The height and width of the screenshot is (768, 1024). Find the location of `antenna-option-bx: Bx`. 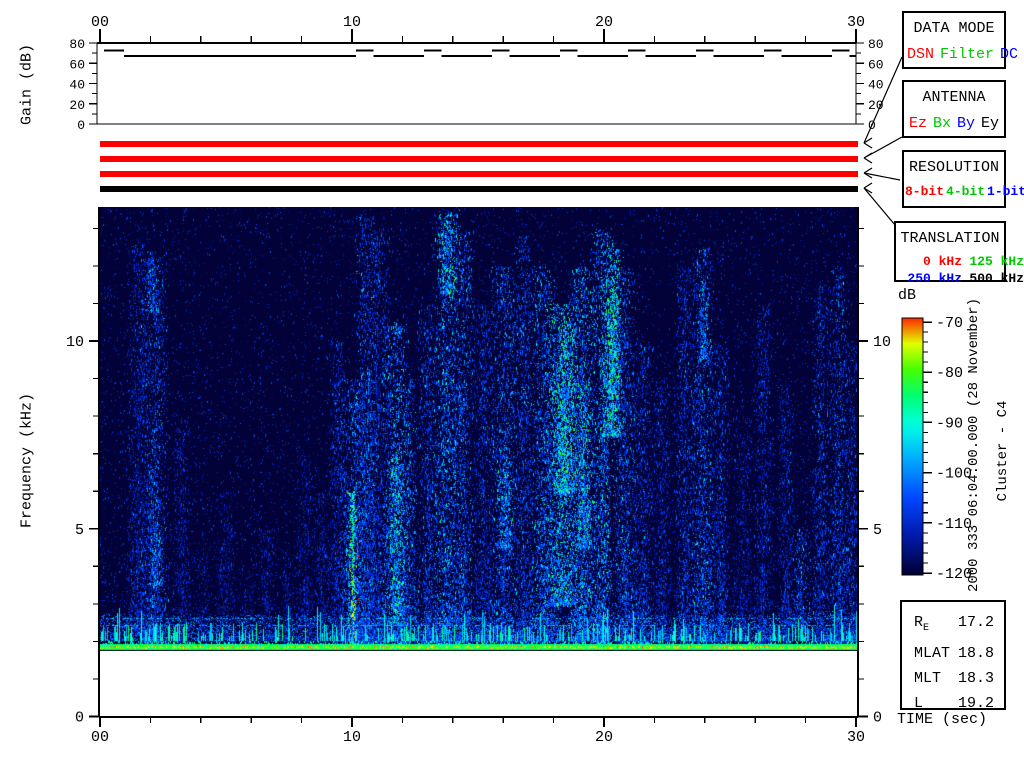

antenna-option-bx: Bx is located at coordinates (941, 123).